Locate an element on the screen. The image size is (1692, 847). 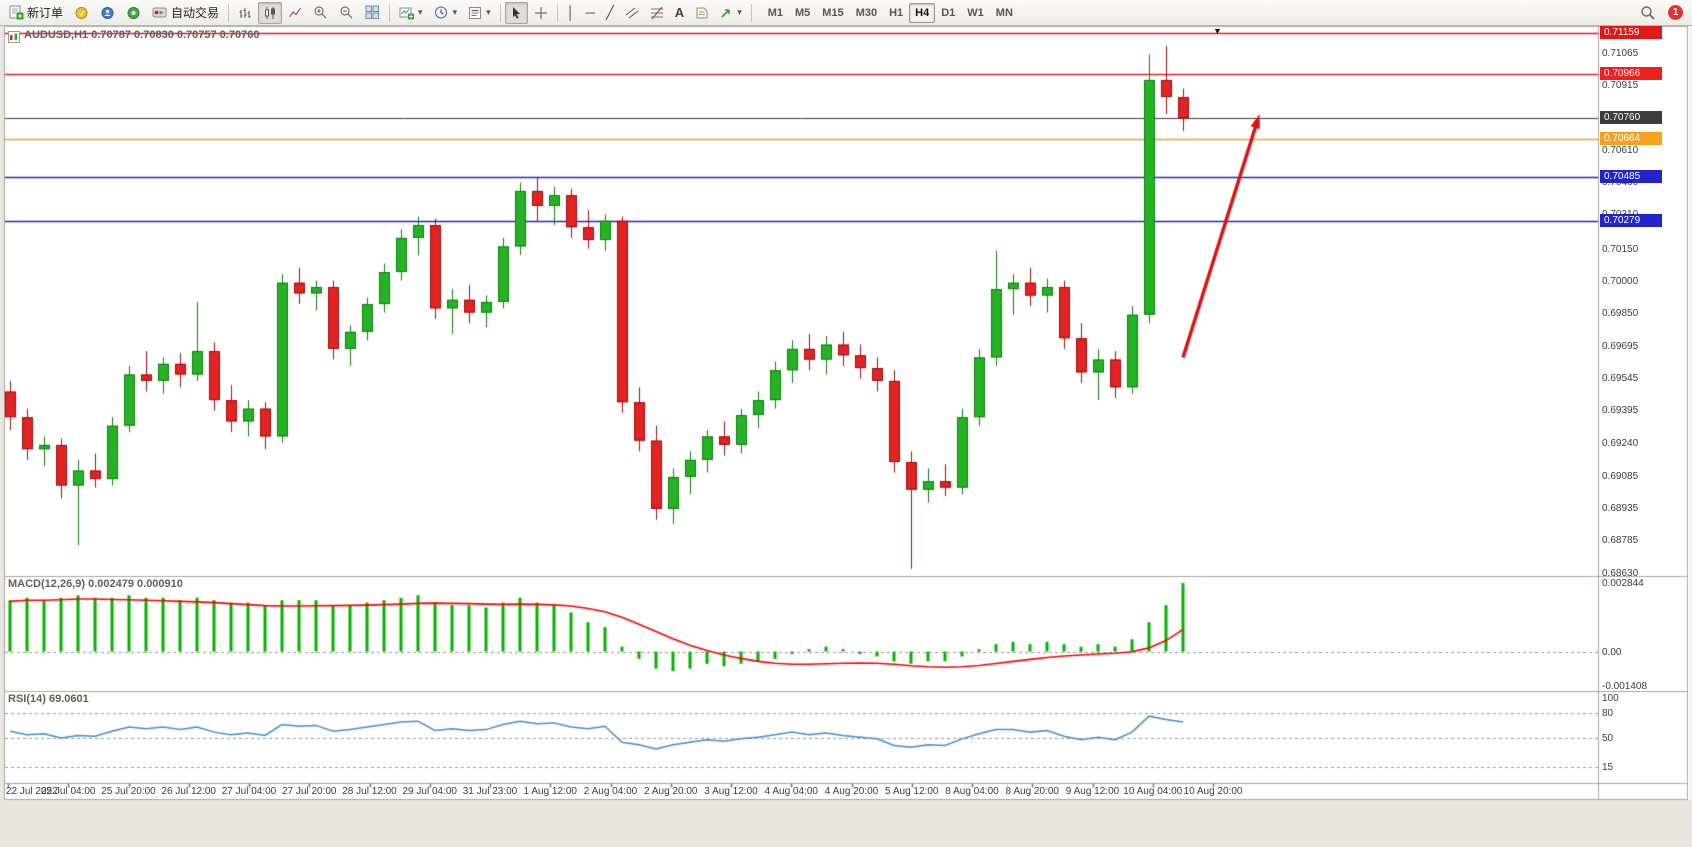
cursor-button is located at coordinates (516, 12).